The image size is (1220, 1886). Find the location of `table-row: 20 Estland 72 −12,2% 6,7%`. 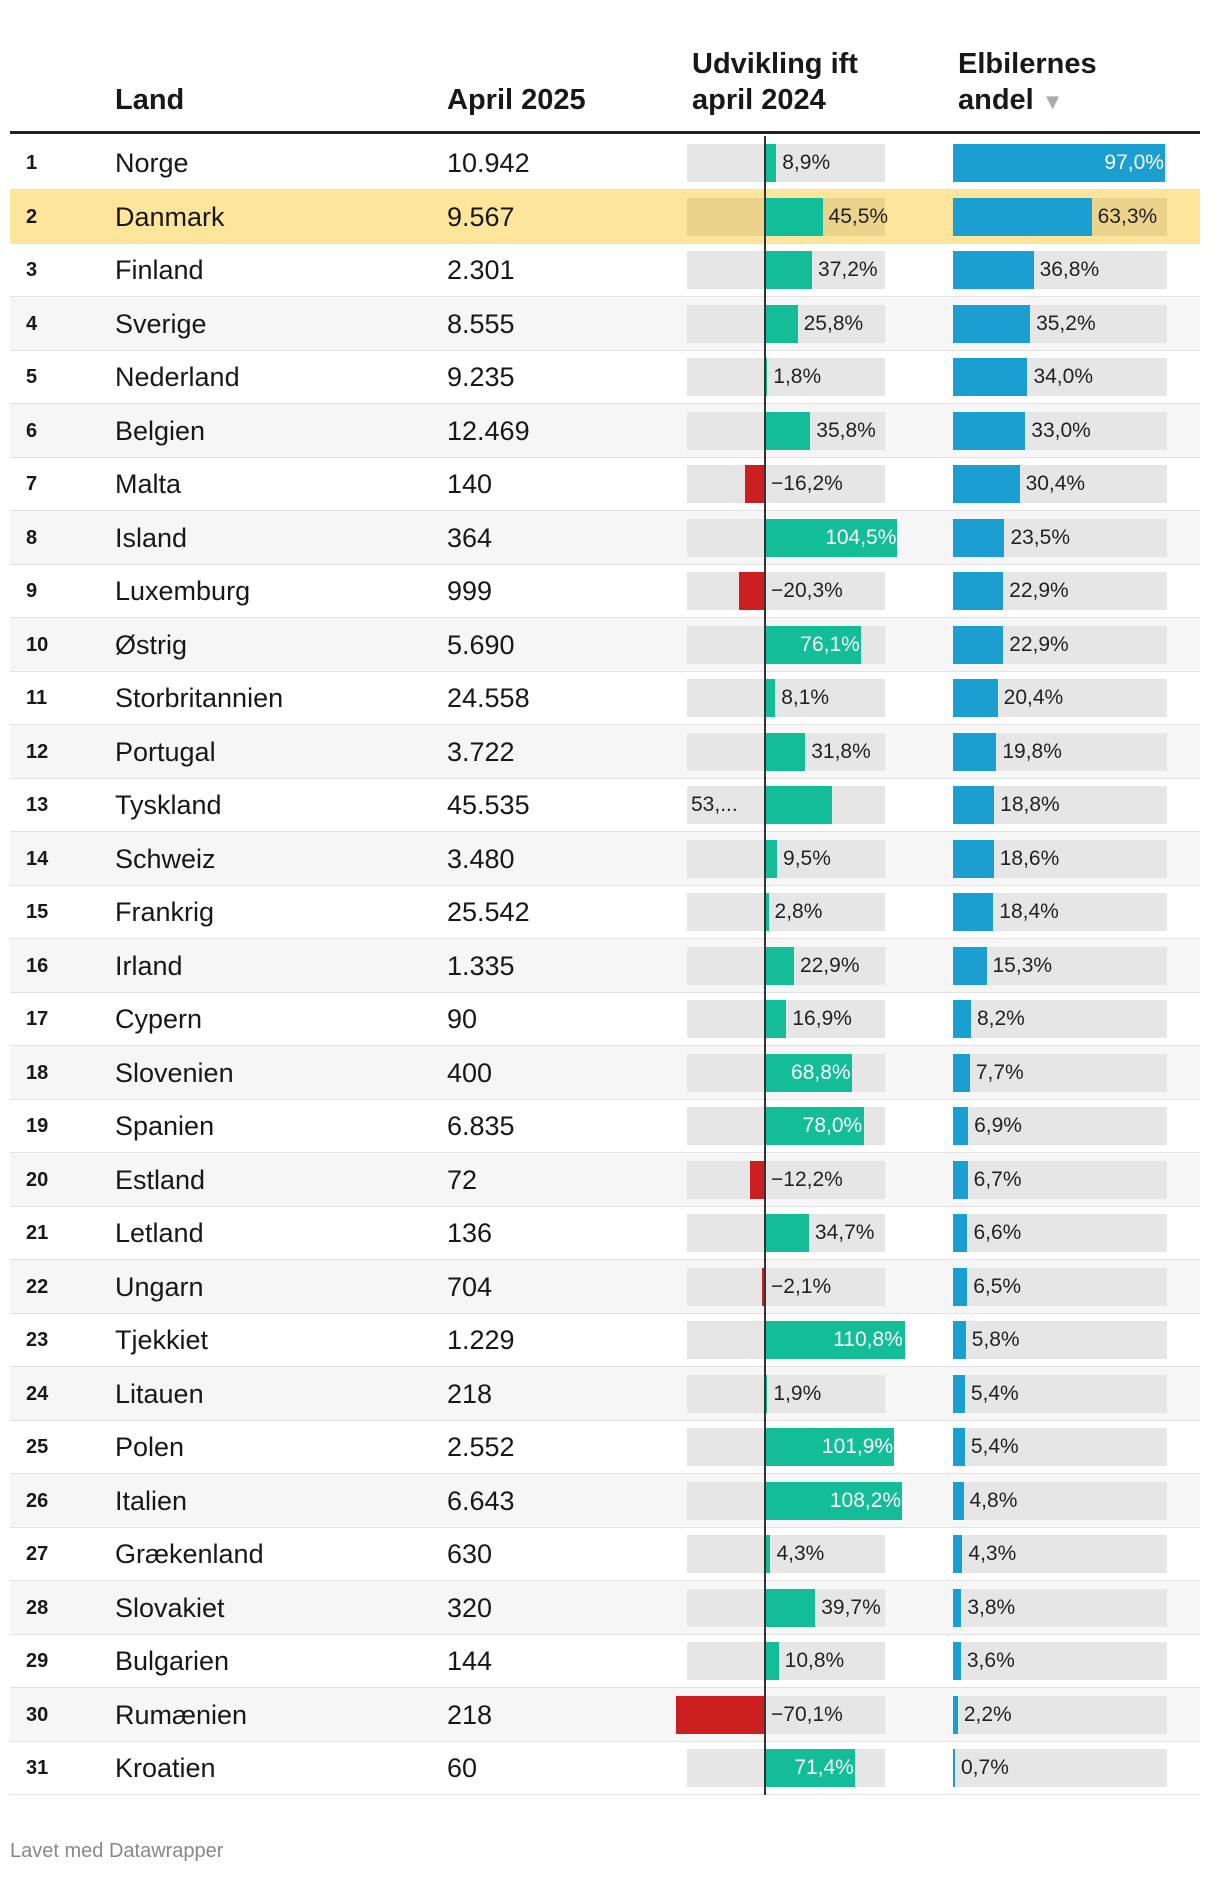

table-row: 20 Estland 72 −12,2% 6,7% is located at coordinates (605, 1179).